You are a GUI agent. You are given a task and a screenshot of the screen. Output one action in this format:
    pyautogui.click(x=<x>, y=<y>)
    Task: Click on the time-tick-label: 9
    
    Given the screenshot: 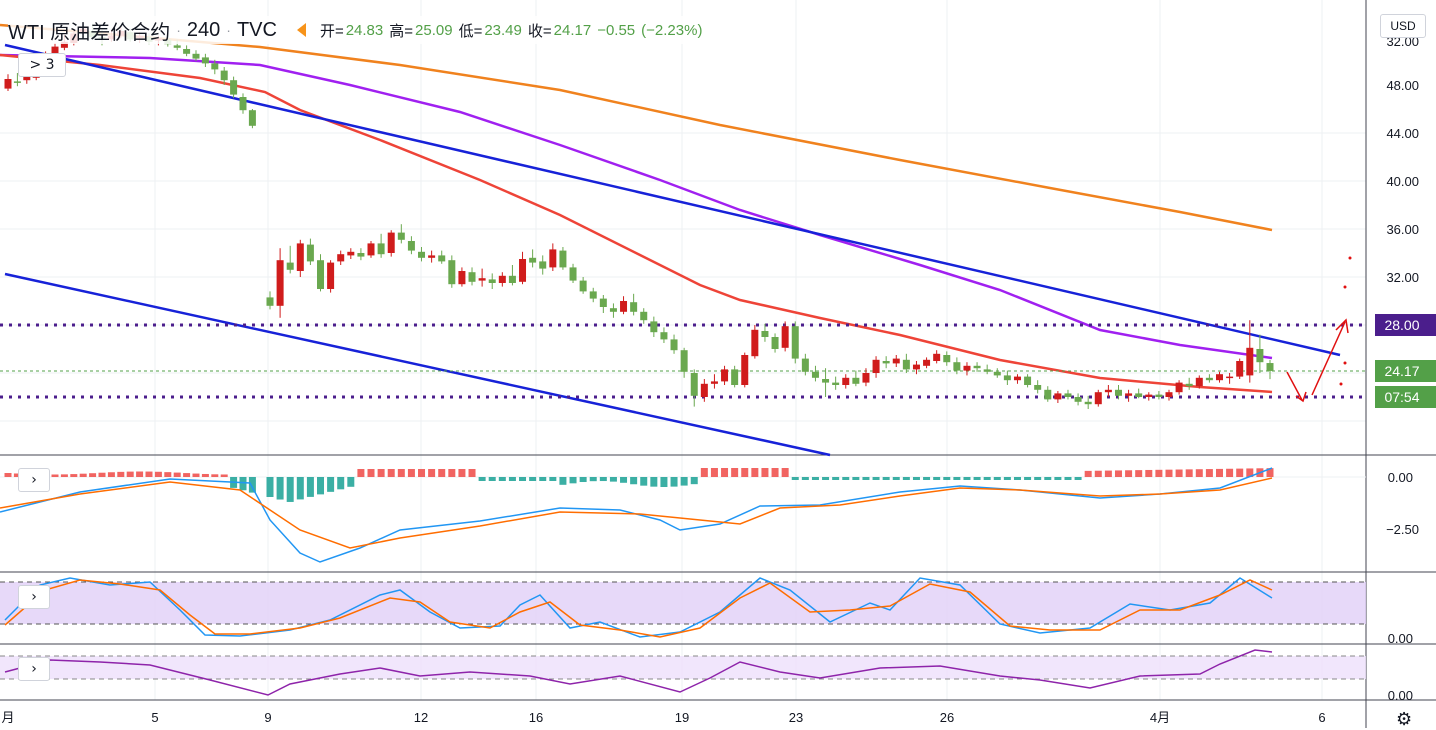 What is the action you would take?
    pyautogui.click(x=267, y=717)
    